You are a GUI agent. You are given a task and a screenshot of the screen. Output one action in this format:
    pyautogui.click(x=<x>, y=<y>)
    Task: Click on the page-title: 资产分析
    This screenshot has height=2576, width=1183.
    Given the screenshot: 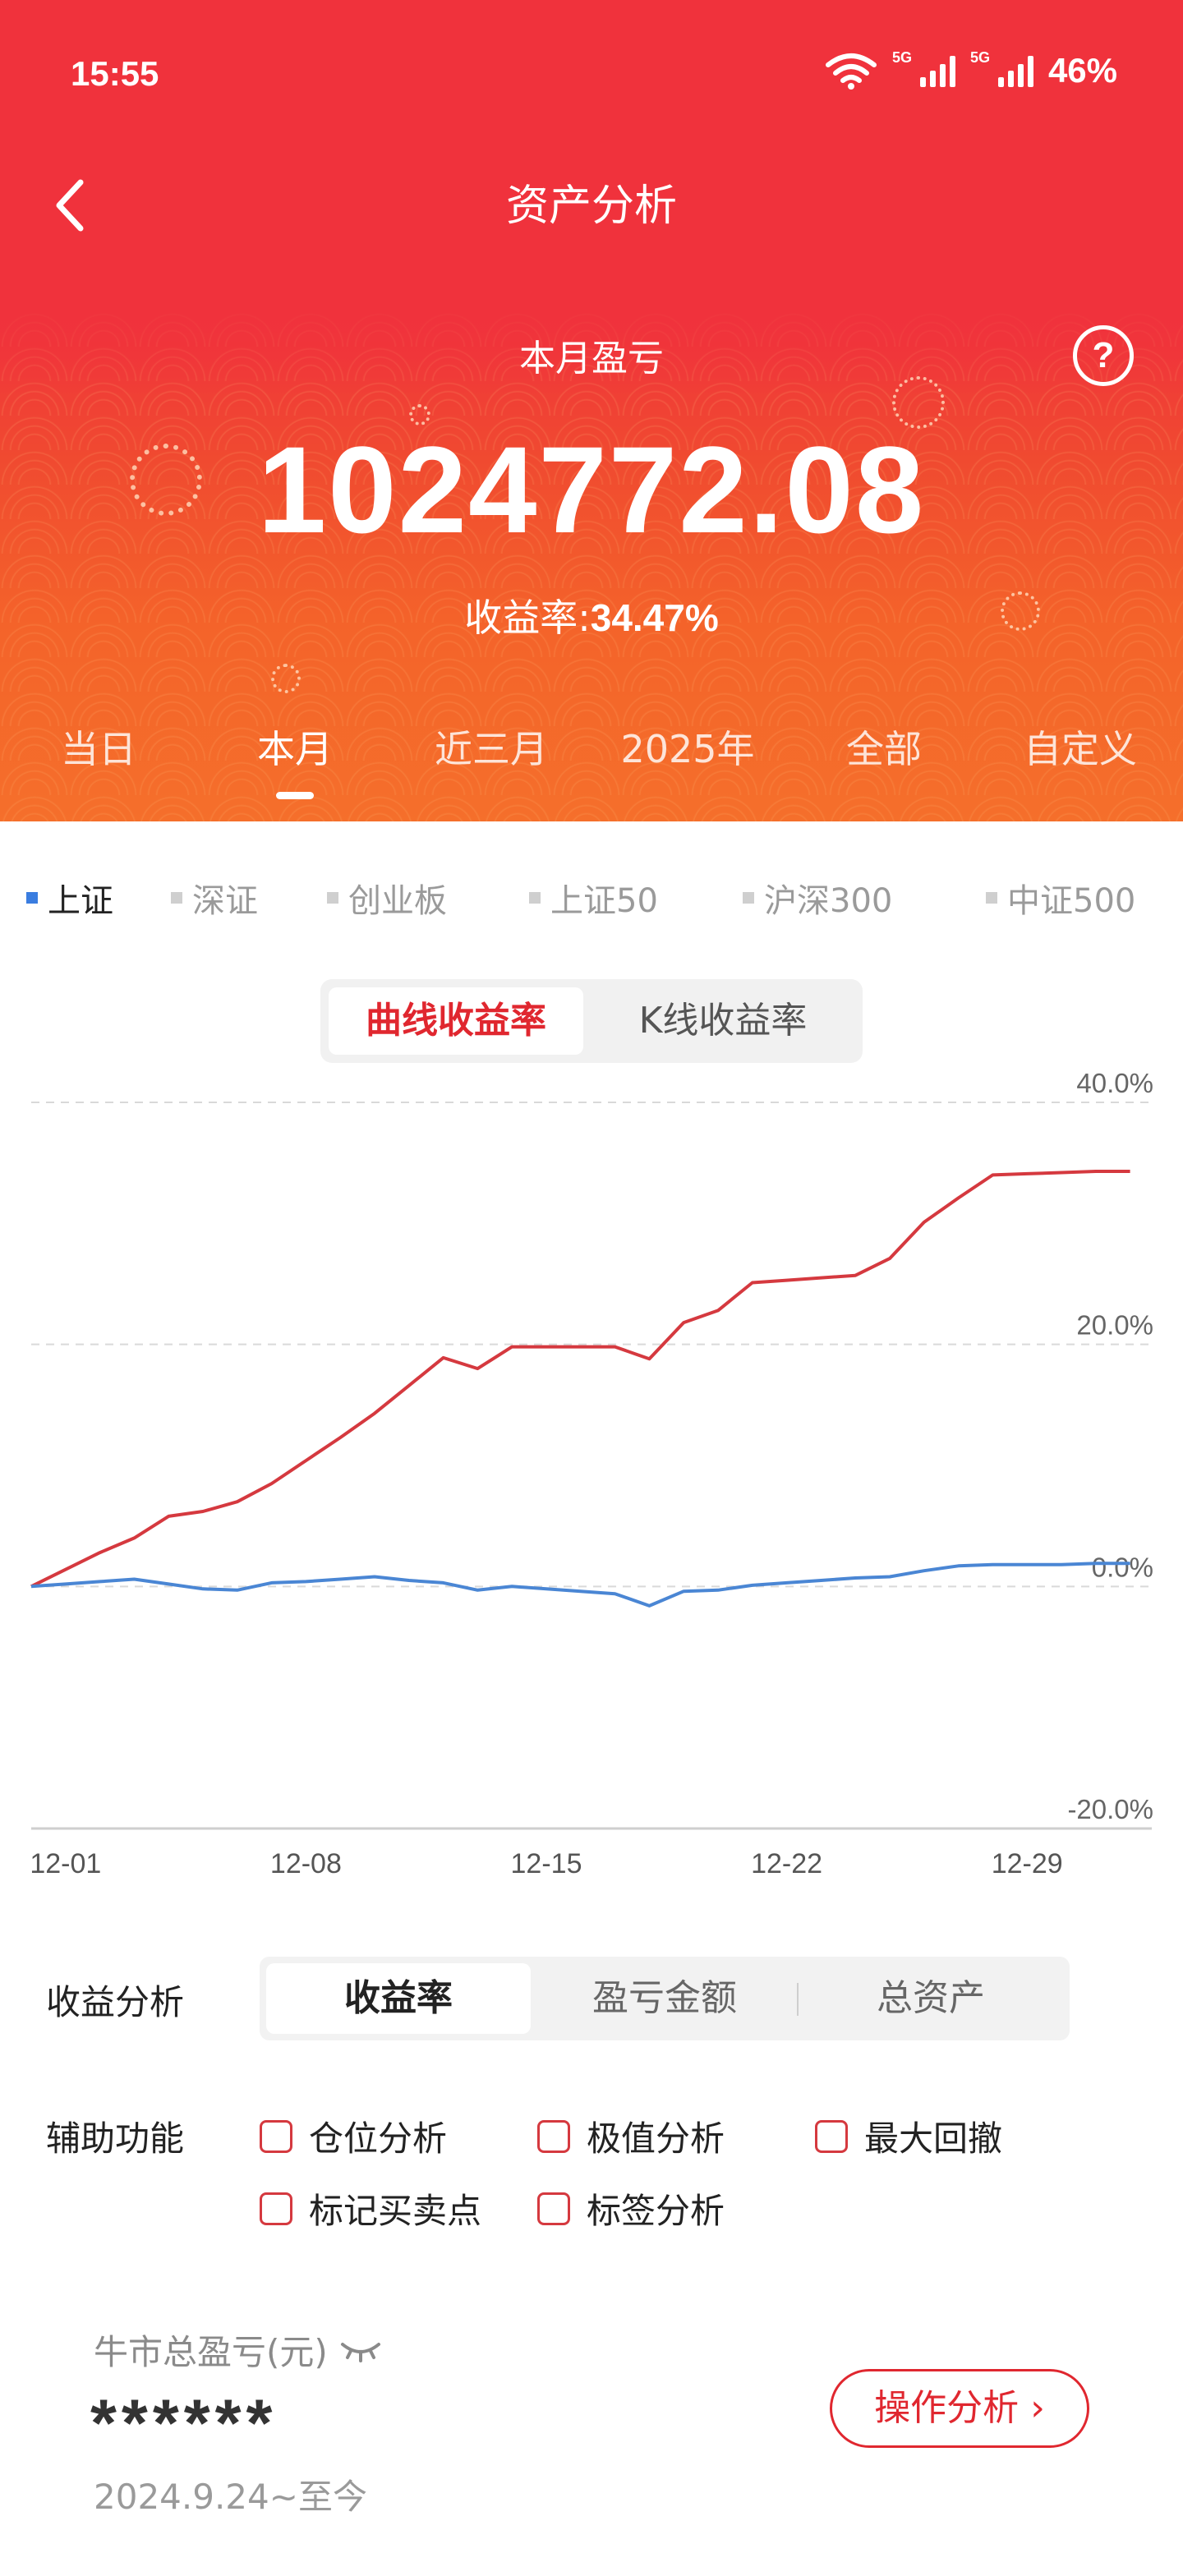 What is the action you would take?
    pyautogui.click(x=591, y=206)
    